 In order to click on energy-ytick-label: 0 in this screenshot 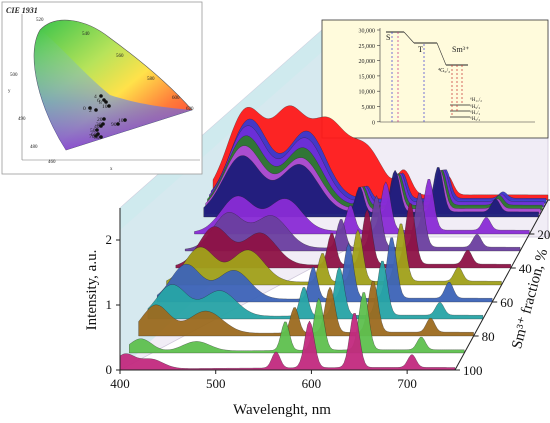, I will do `click(373, 123)`.